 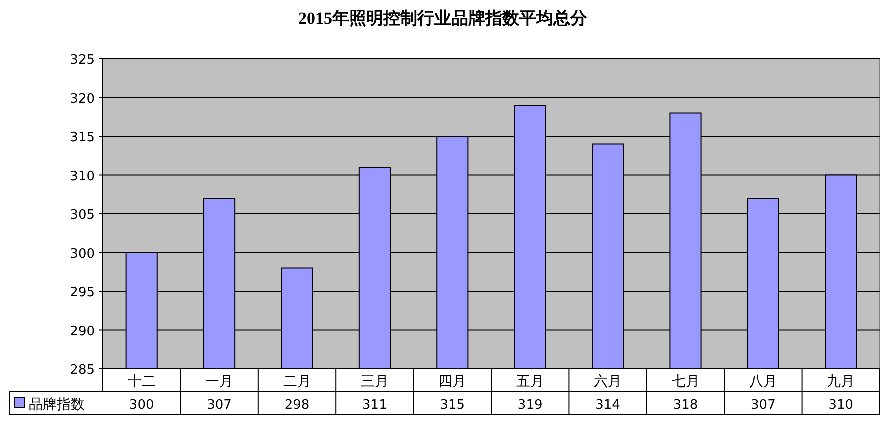 What do you see at coordinates (374, 382) in the screenshot?
I see `x-tick-label: 三月` at bounding box center [374, 382].